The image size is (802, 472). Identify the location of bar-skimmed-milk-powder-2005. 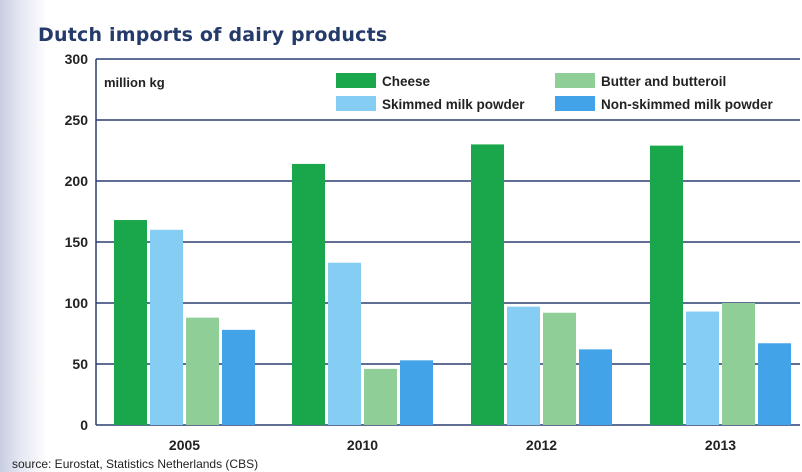
(166, 327).